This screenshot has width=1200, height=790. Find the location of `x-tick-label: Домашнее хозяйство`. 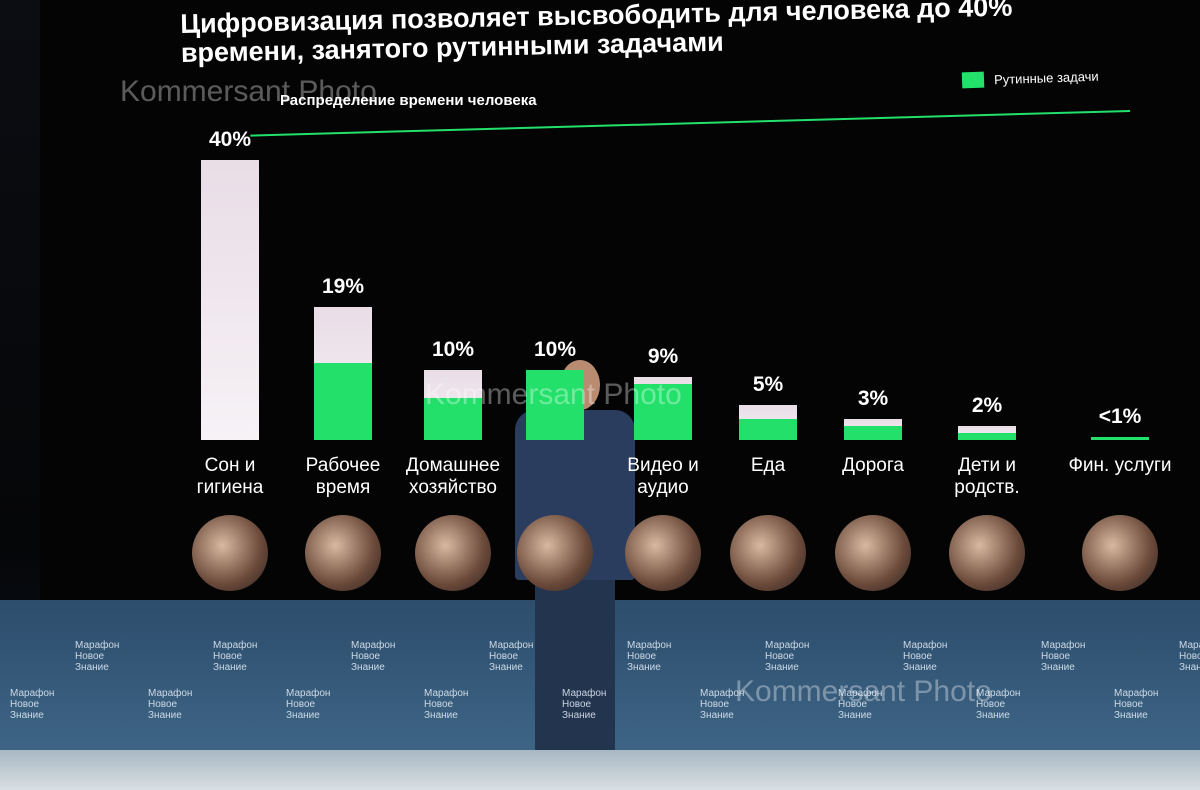

x-tick-label: Домашнее хозяйство is located at coordinates (453, 476).